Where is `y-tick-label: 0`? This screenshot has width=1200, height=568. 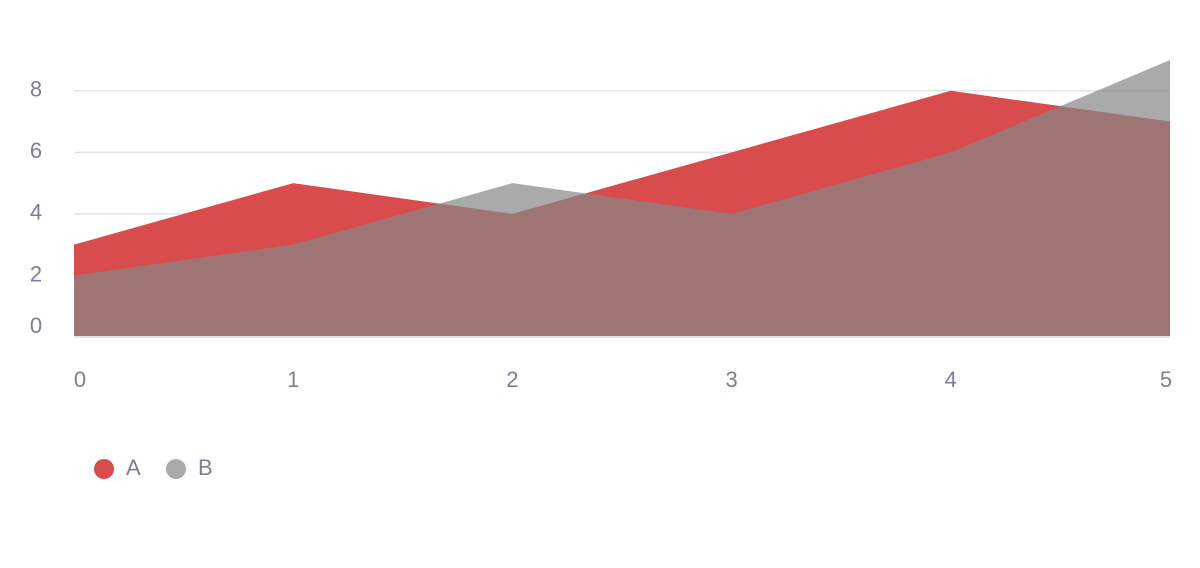 y-tick-label: 0 is located at coordinates (36, 325).